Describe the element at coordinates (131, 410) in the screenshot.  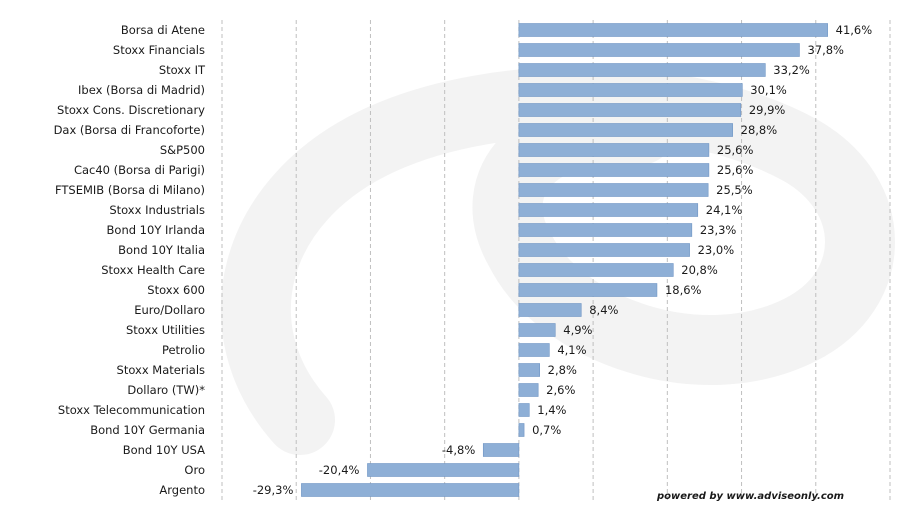
I see `category-label: Stoxx Telecommunication` at that location.